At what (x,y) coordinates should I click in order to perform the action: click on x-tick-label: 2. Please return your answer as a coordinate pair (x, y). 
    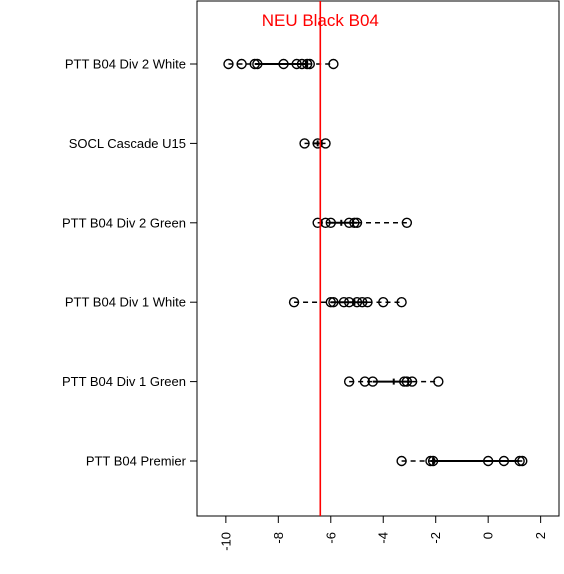
    Looking at the image, I should click on (540, 535).